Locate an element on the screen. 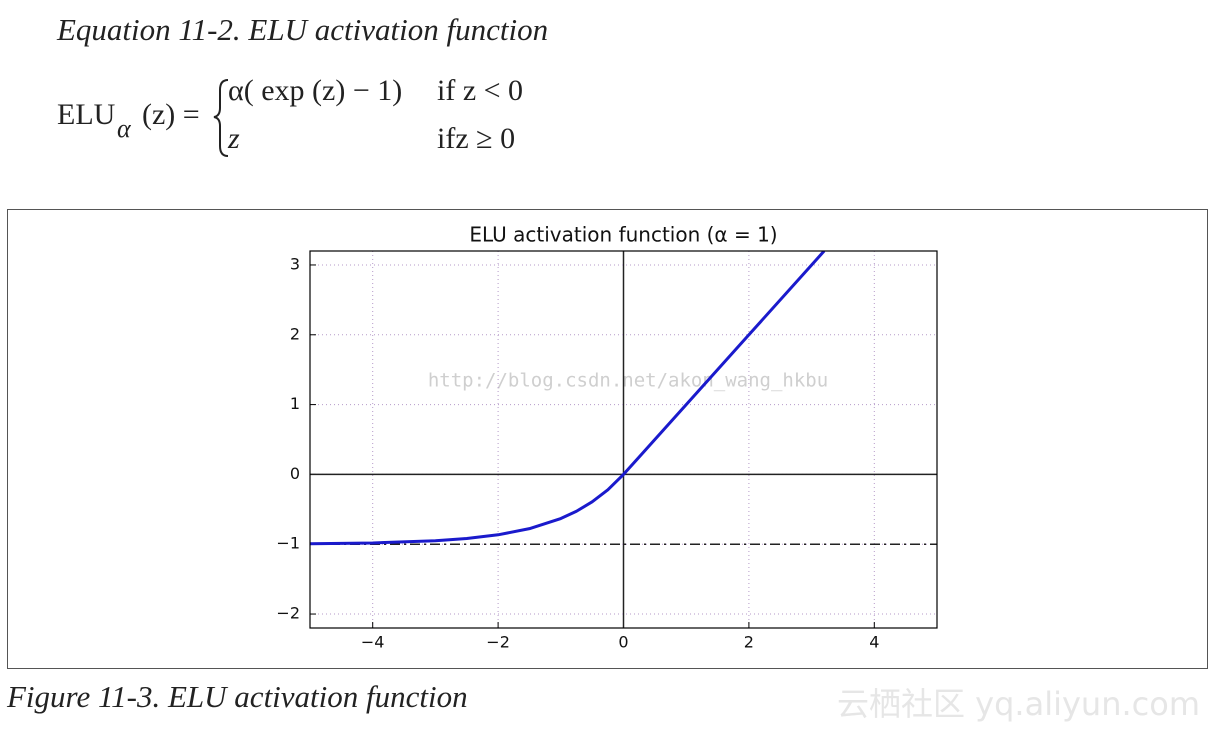  figure-caption: Figure 11-3. ELU activation function is located at coordinates (237, 696).